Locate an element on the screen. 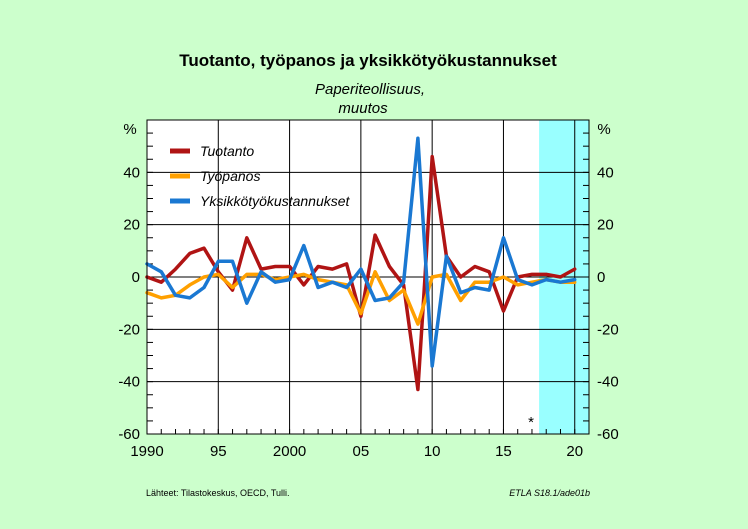  source-note: Lähteet: Tilastokeskus, OECD, Tulli. is located at coordinates (218, 493).